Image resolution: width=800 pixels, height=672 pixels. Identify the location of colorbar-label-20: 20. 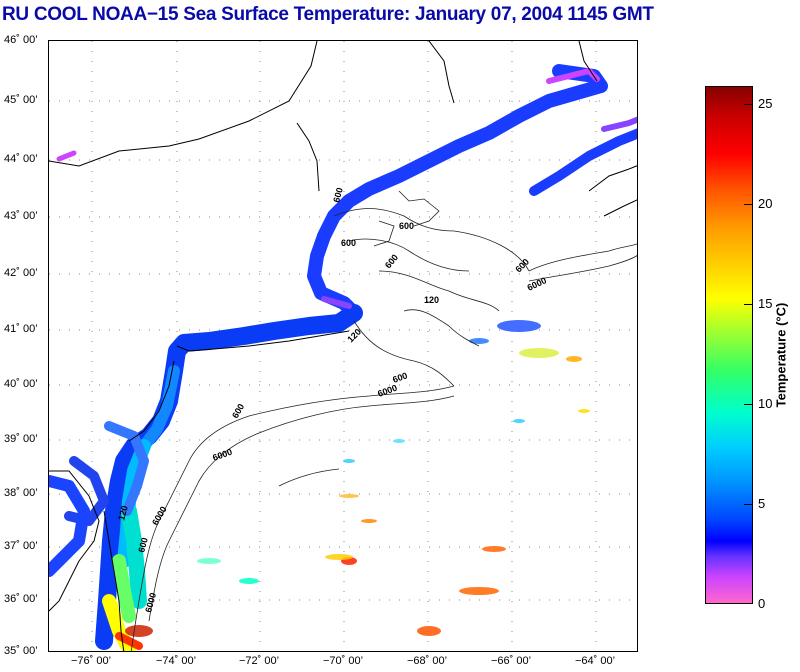
(765, 203).